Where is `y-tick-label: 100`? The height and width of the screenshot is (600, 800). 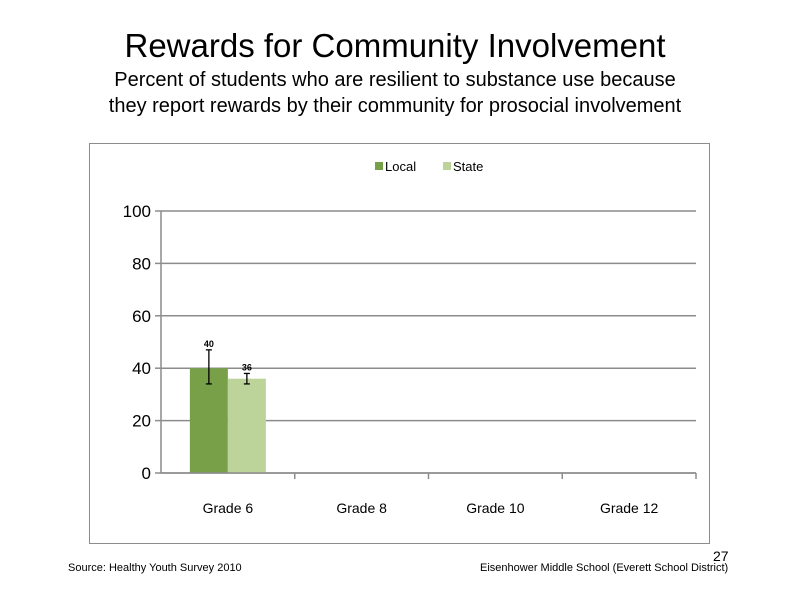 y-tick-label: 100 is located at coordinates (137, 211).